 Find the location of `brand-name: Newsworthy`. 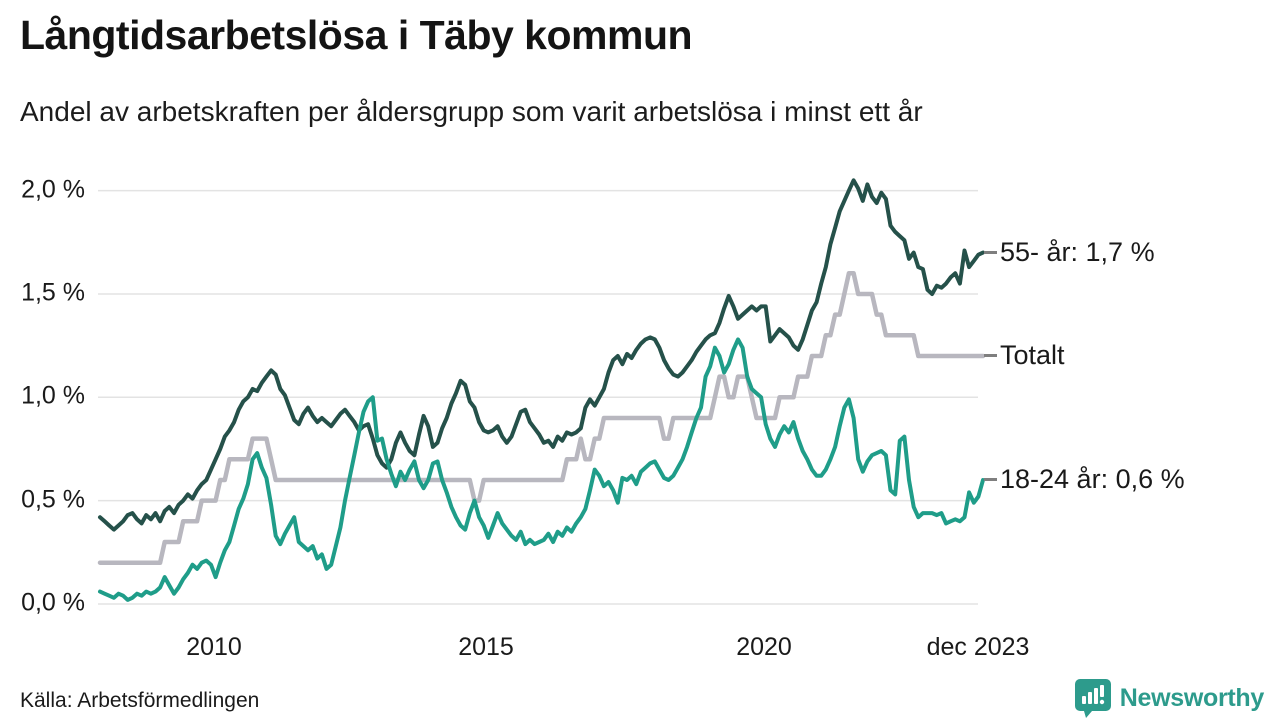

brand-name: Newsworthy is located at coordinates (1192, 697).